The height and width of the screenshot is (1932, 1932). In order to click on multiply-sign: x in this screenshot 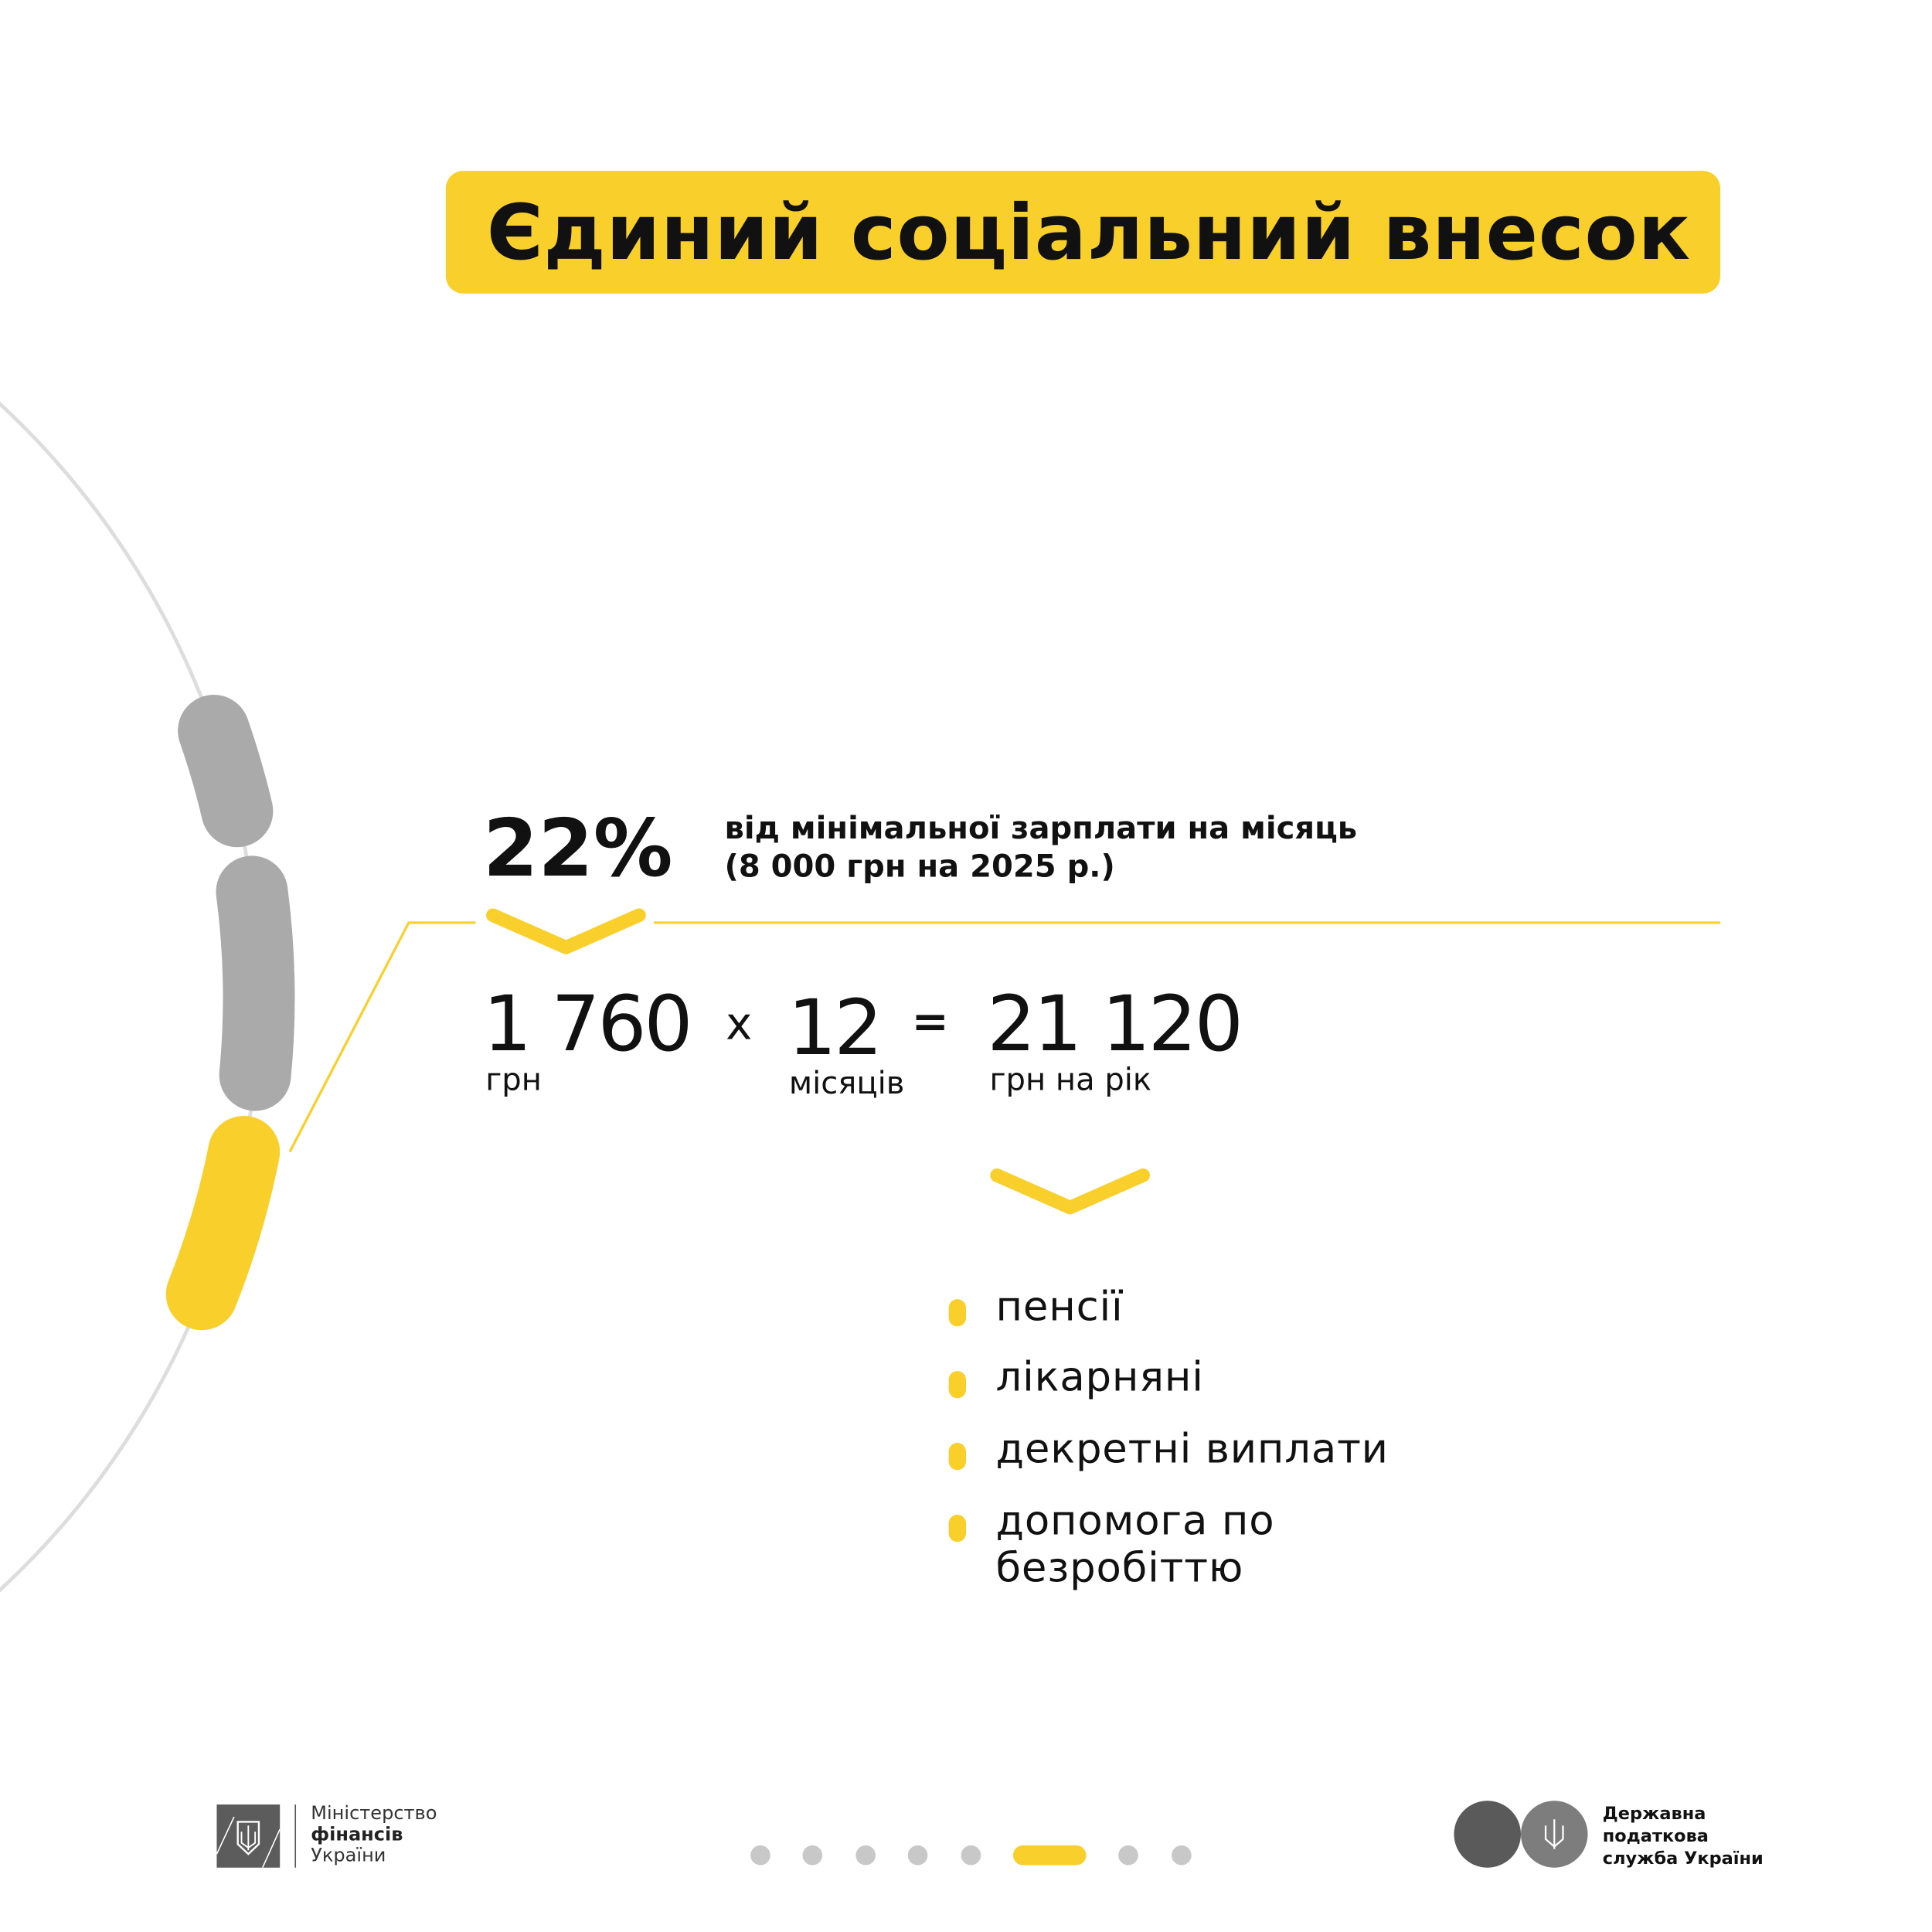, I will do `click(740, 1025)`.